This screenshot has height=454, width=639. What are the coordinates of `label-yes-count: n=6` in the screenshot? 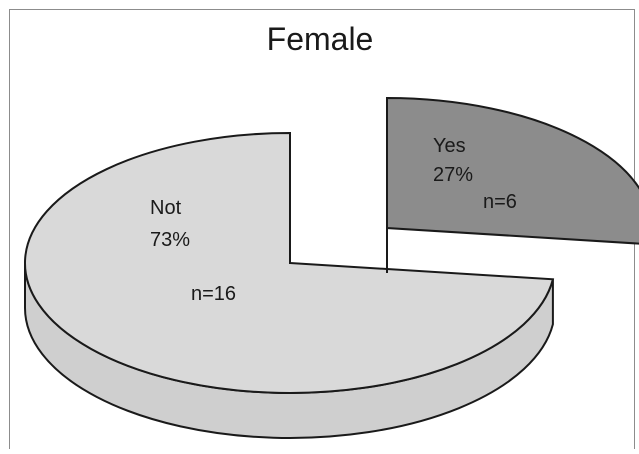 It's located at (500, 202).